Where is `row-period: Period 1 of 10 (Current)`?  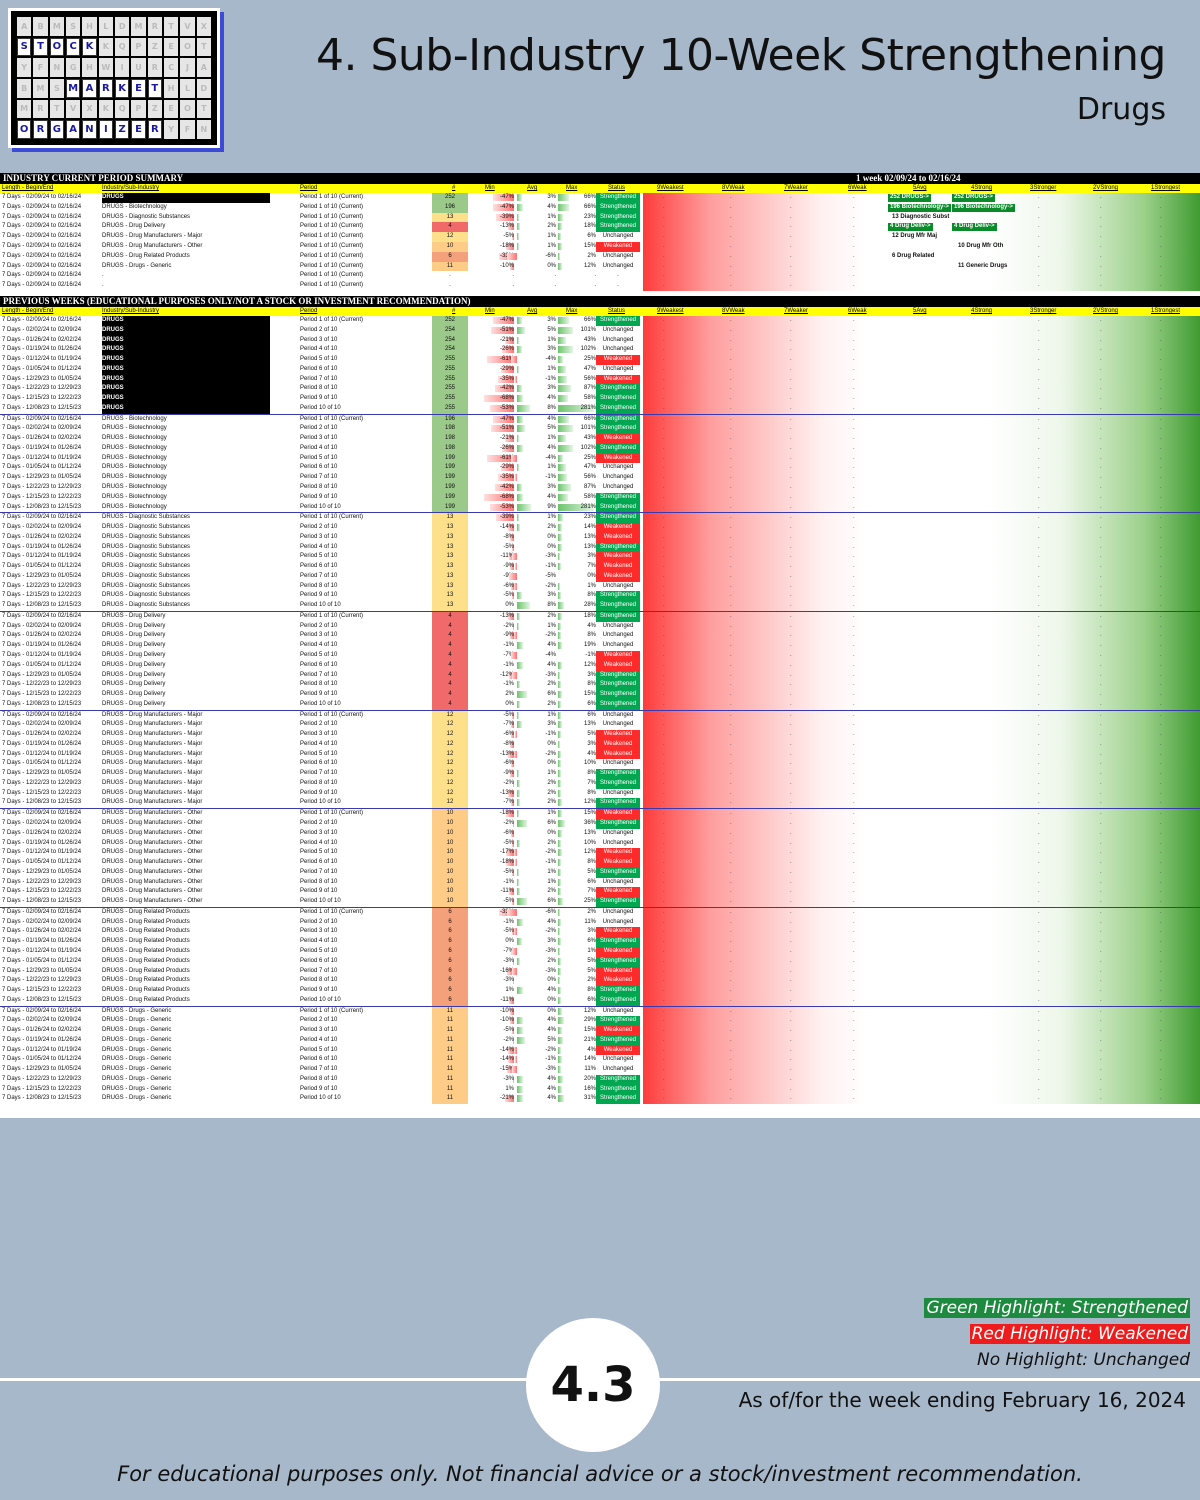
row-period: Period 1 of 10 (Current) is located at coordinates (332, 197).